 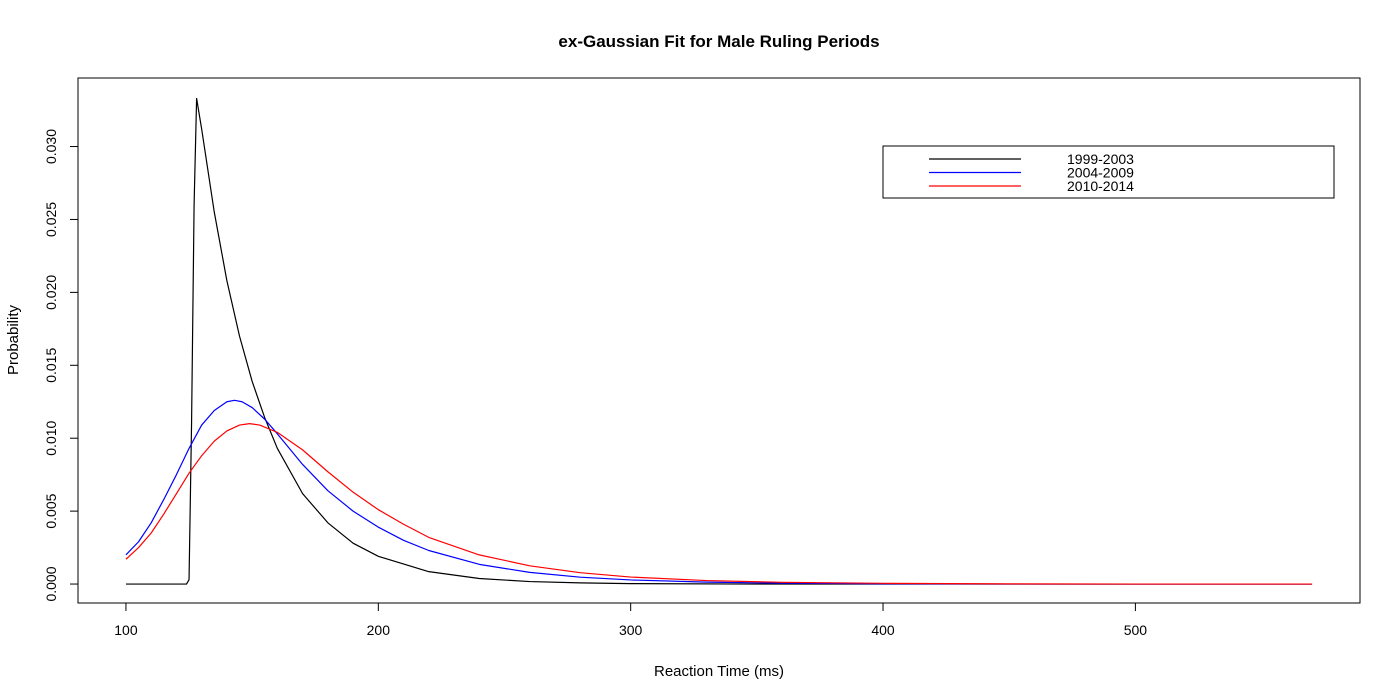 What do you see at coordinates (1100, 186) in the screenshot?
I see `legend-label-2010-2014: 2010-2014` at bounding box center [1100, 186].